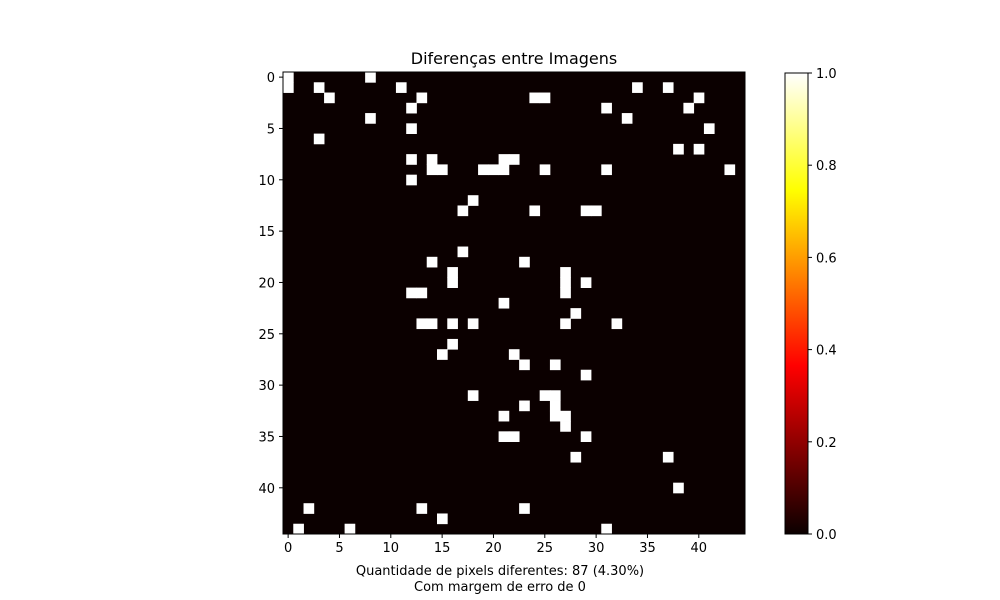  Describe the element at coordinates (266, 181) in the screenshot. I see `y-tick-label: 10` at that location.